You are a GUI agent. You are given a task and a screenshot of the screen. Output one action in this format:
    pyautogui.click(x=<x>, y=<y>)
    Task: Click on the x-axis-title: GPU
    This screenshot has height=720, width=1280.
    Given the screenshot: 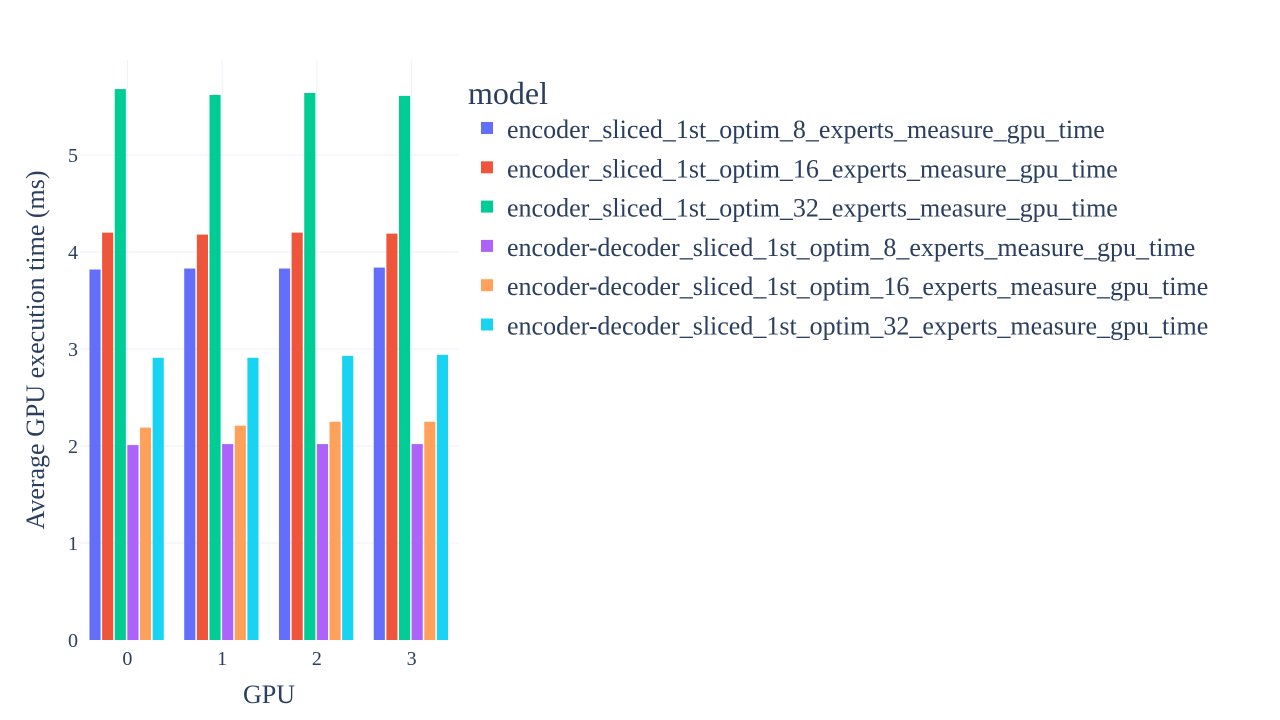 What is the action you would take?
    pyautogui.click(x=269, y=694)
    